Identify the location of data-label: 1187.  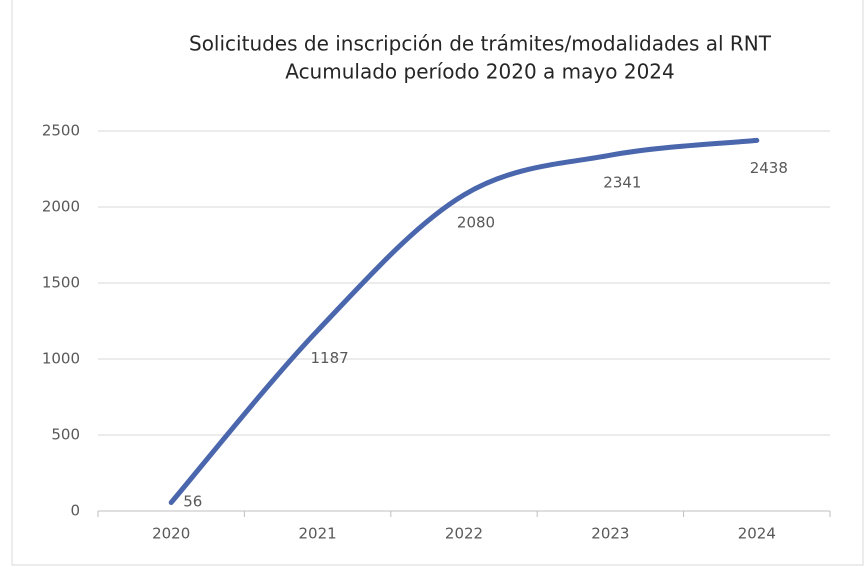
(330, 358).